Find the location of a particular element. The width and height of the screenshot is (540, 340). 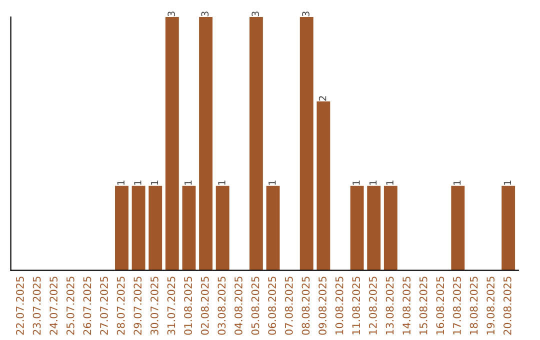

x-tick-label: 06.08.2025 is located at coordinates (272, 305).